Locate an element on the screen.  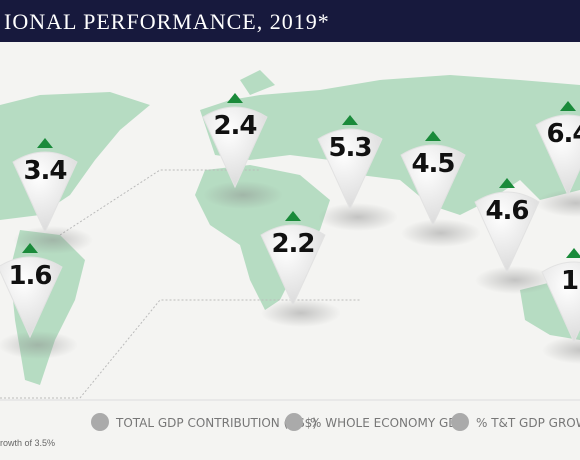
pin-value: 6.4 is located at coordinates (563, 134).